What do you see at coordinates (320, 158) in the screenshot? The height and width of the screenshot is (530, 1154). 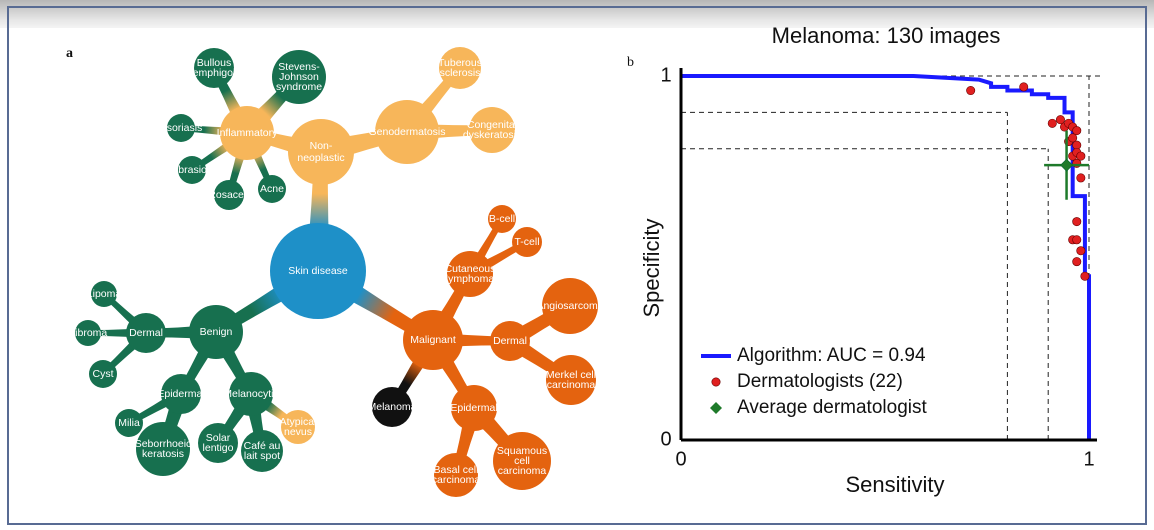 I see `tree-node-label: neoplastic` at bounding box center [320, 158].